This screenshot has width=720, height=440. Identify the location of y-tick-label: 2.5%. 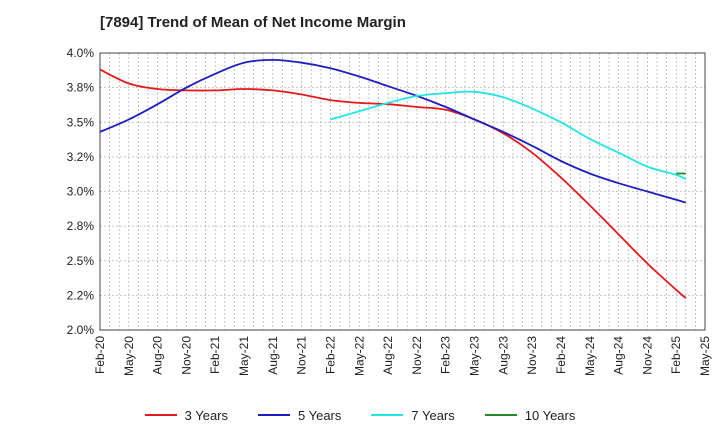
(81, 261).